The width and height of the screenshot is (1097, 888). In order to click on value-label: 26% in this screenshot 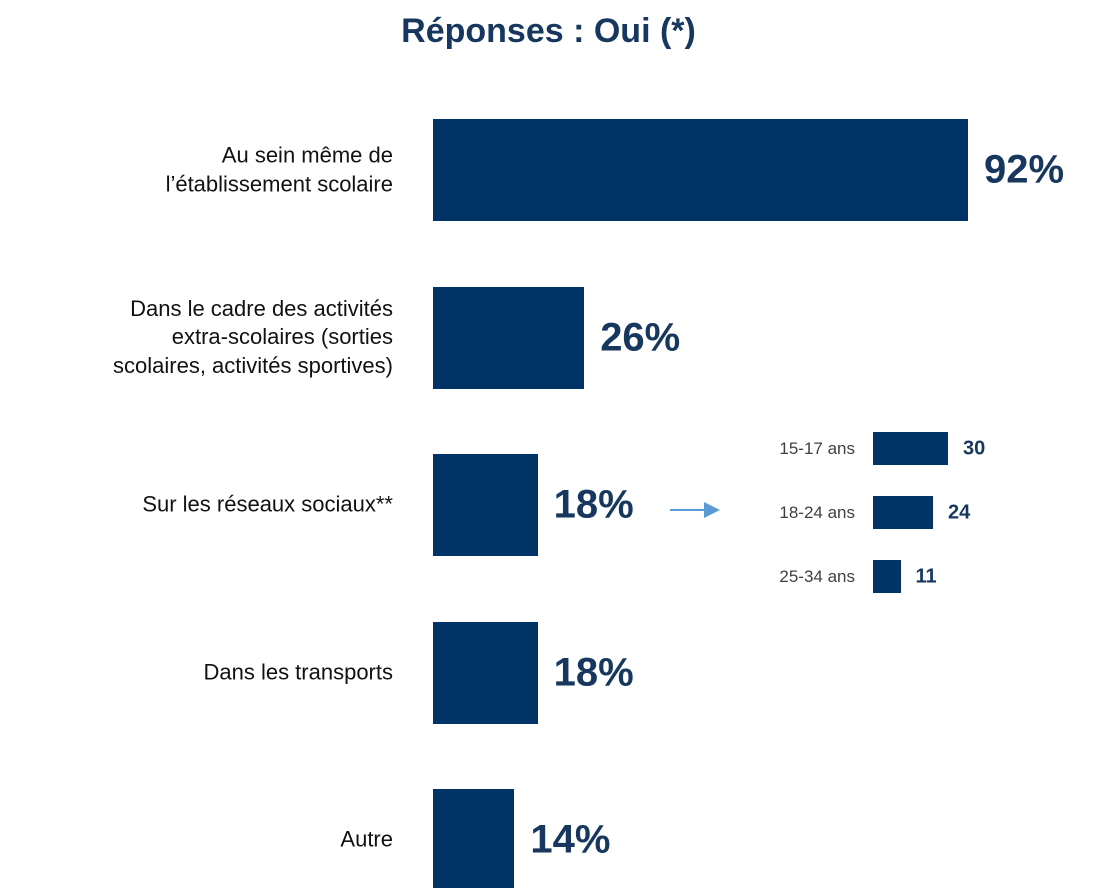, I will do `click(640, 337)`.